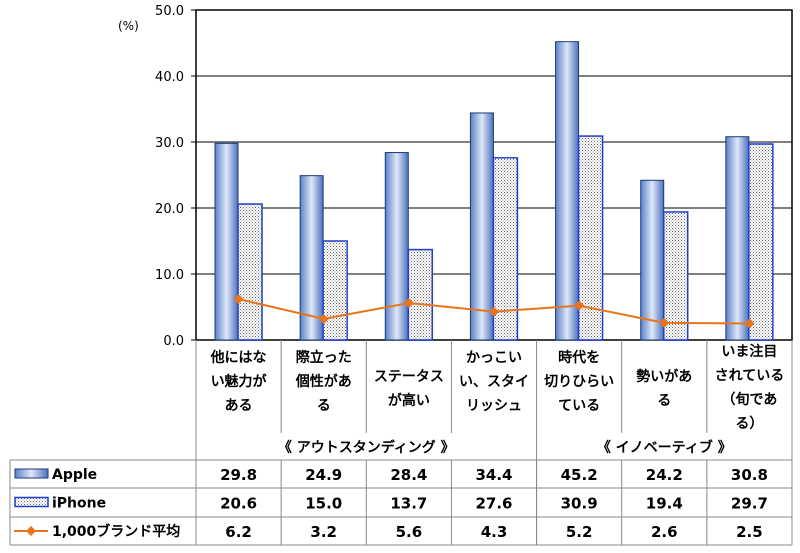  I want to click on legend-label: iPhone, so click(79, 504).